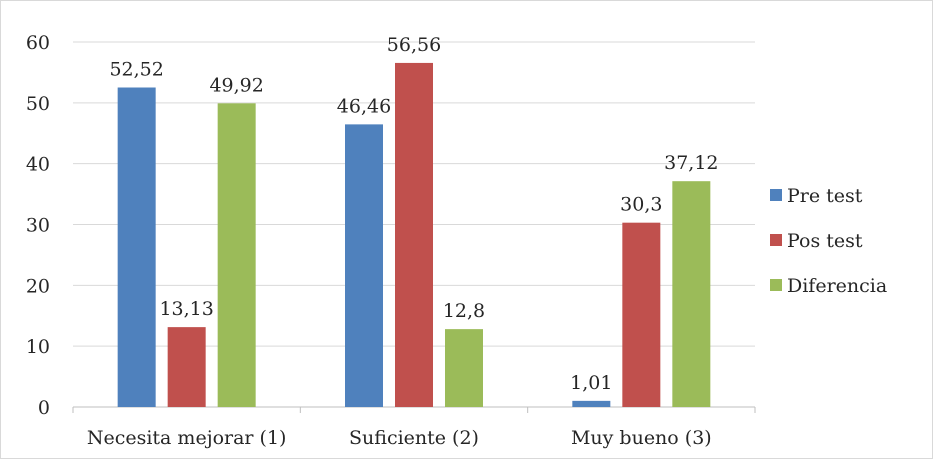  What do you see at coordinates (38, 165) in the screenshot?
I see `y-tick-label-40: 40` at bounding box center [38, 165].